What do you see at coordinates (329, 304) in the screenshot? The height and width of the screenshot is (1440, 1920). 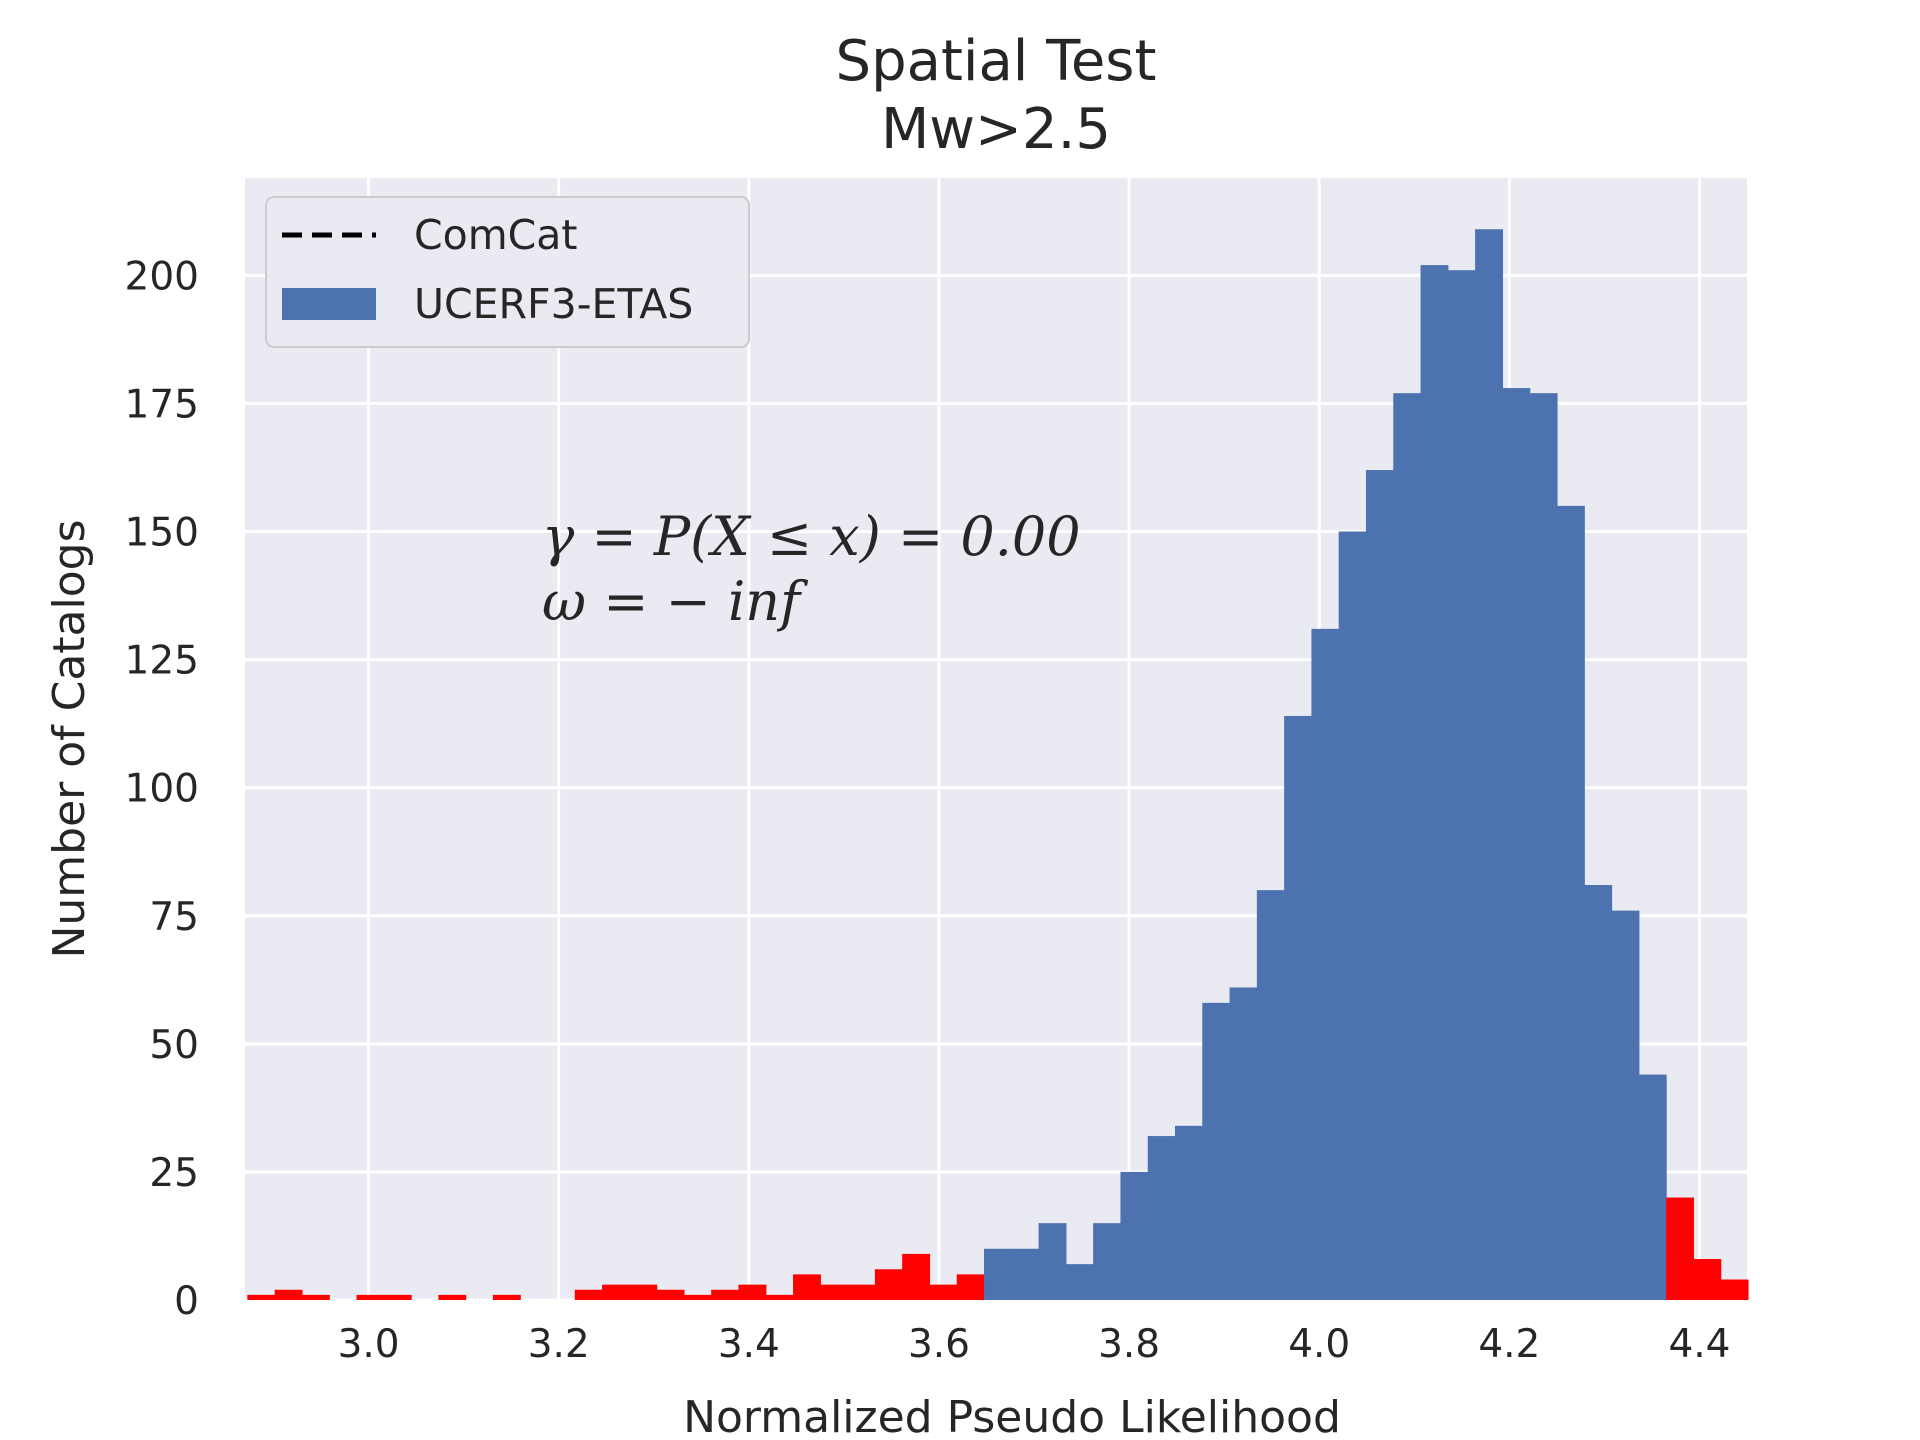 I see `legend-ucerf3-swatch` at bounding box center [329, 304].